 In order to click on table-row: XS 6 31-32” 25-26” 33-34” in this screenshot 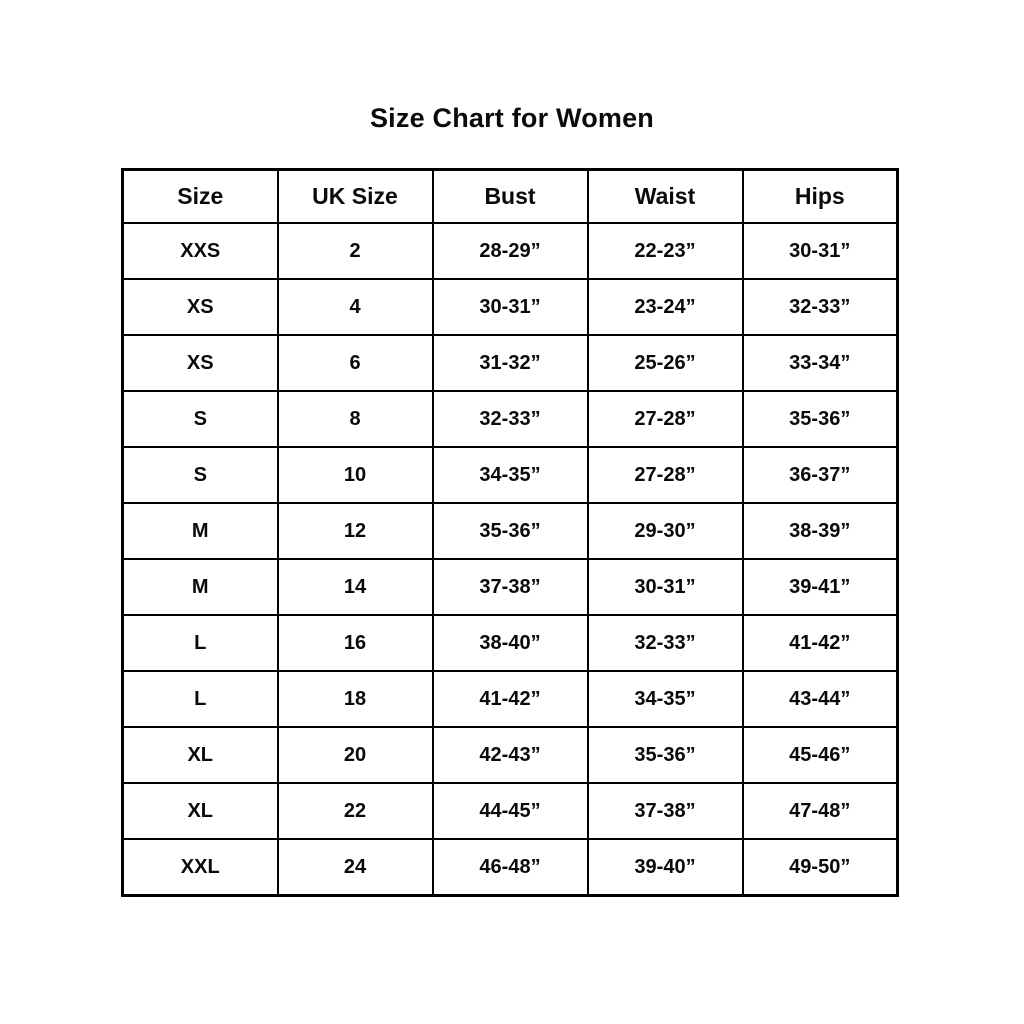, I will do `click(510, 363)`.